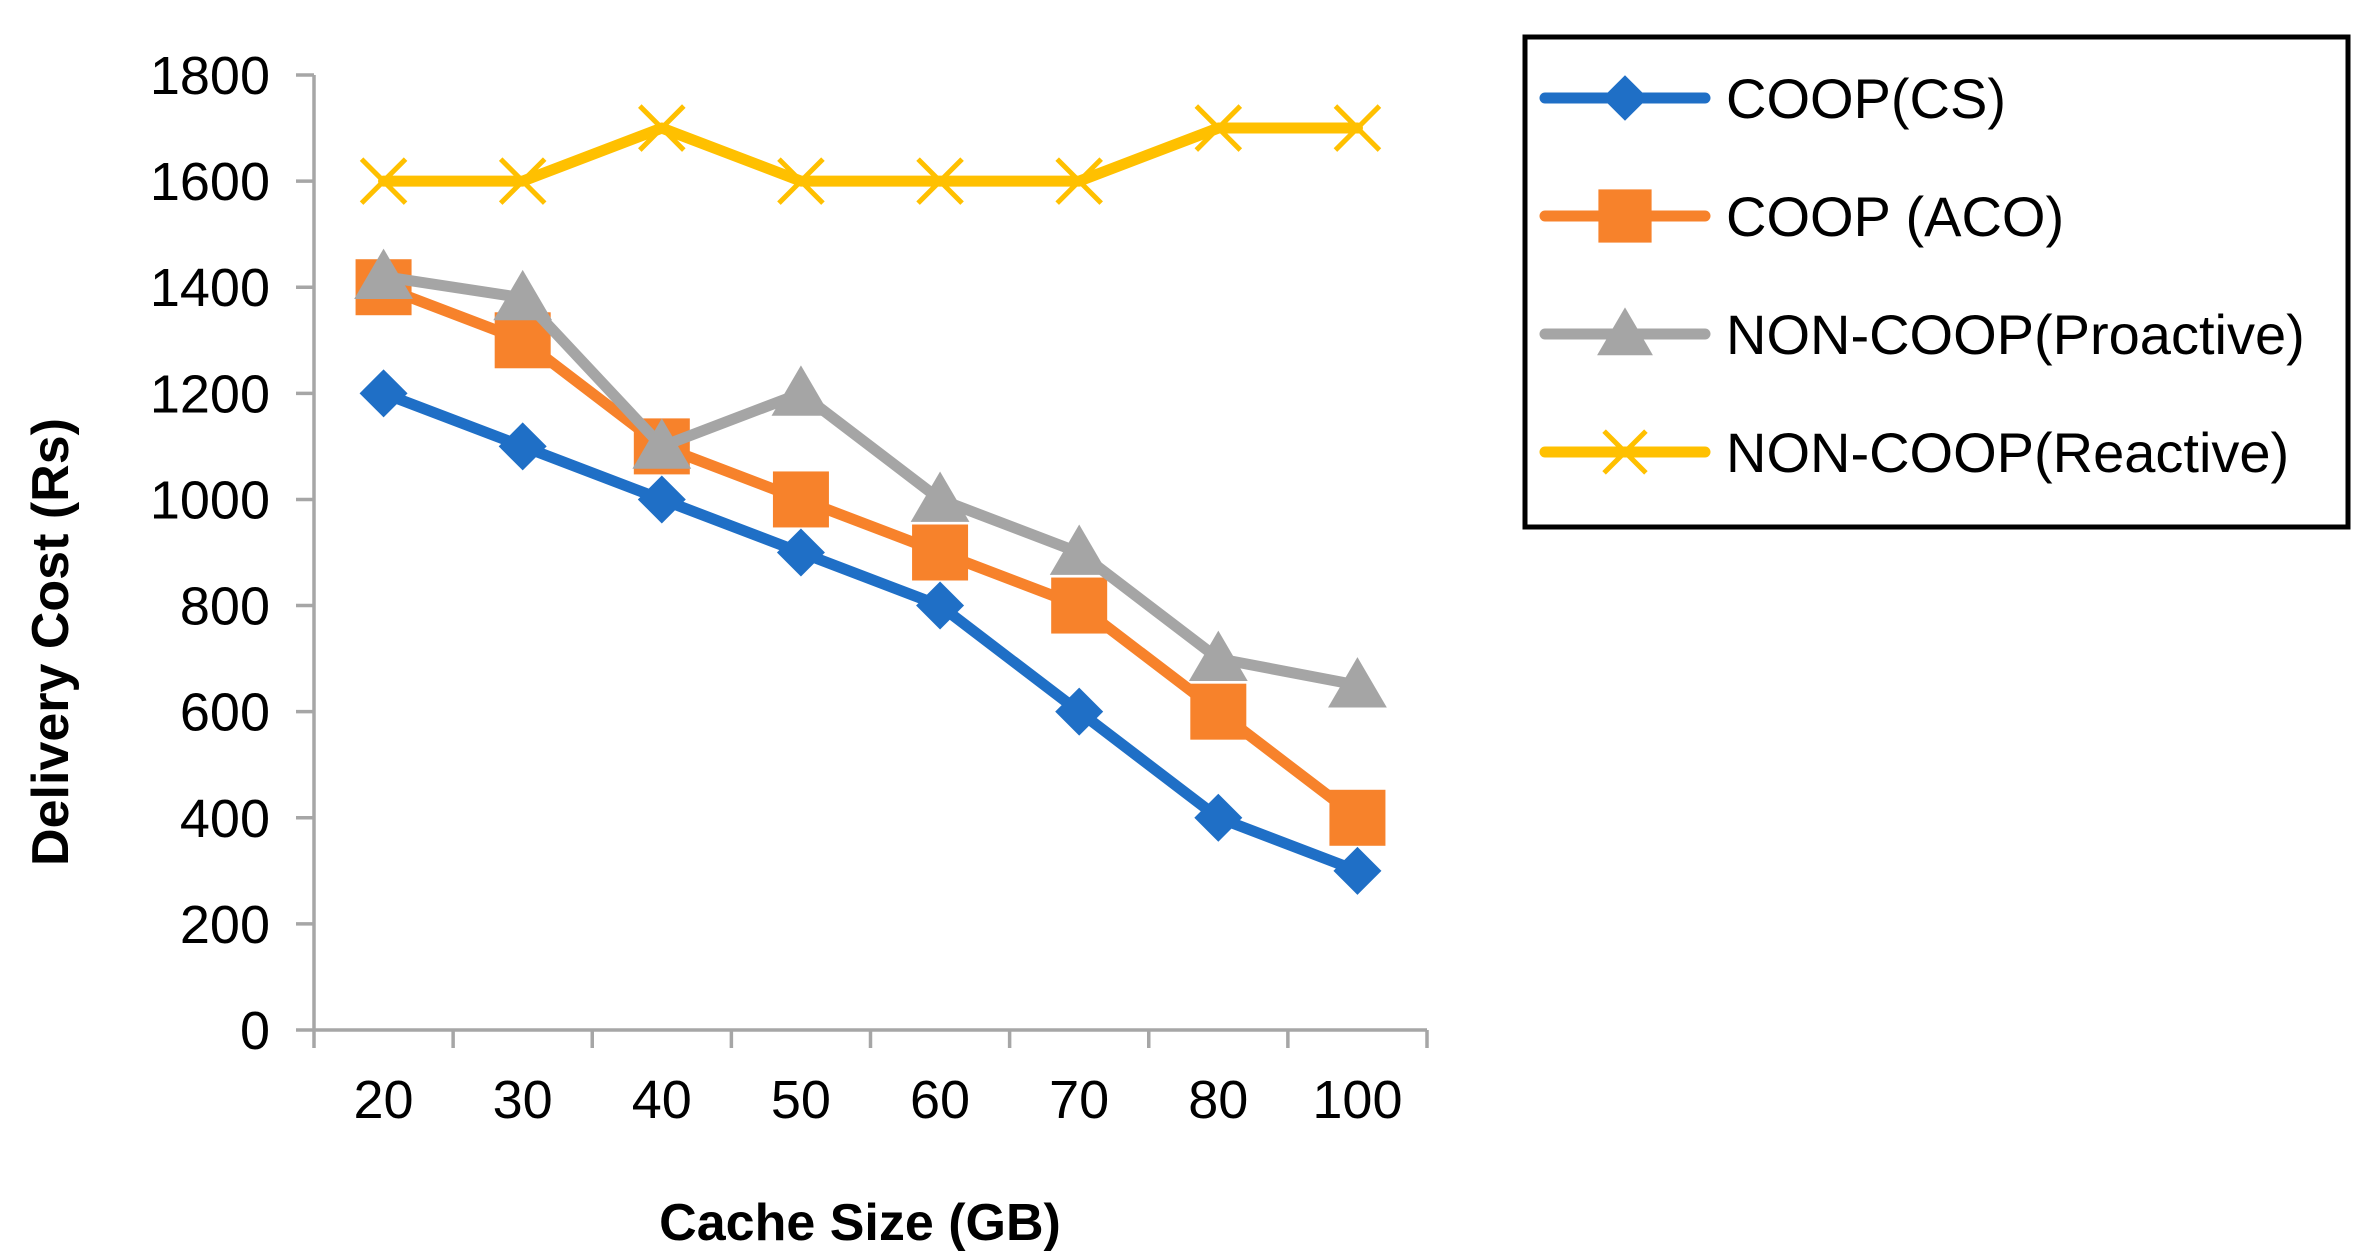 Image resolution: width=2371 pixels, height=1259 pixels. What do you see at coordinates (870, 1079) in the screenshot?
I see `x-axis: 20 30 40 50 60 70 80 100` at bounding box center [870, 1079].